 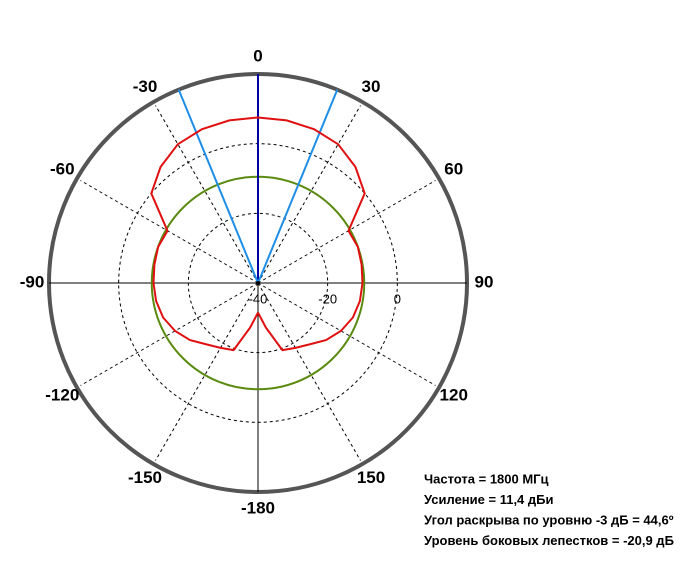 I want to click on center-dot, so click(x=258, y=283).